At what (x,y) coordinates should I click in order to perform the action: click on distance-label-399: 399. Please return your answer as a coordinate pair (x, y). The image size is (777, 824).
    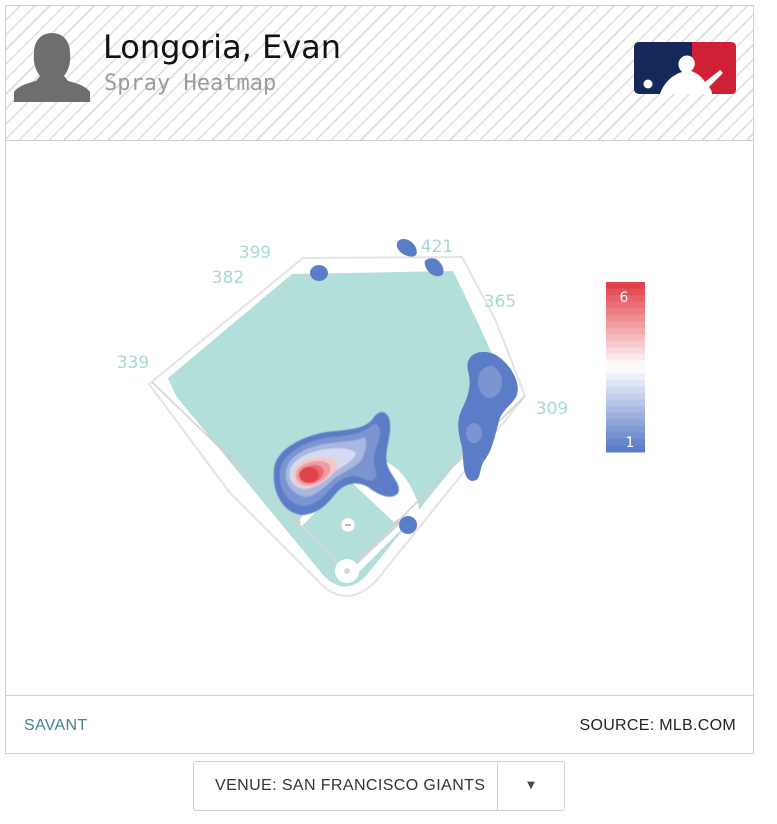
    Looking at the image, I should click on (255, 253).